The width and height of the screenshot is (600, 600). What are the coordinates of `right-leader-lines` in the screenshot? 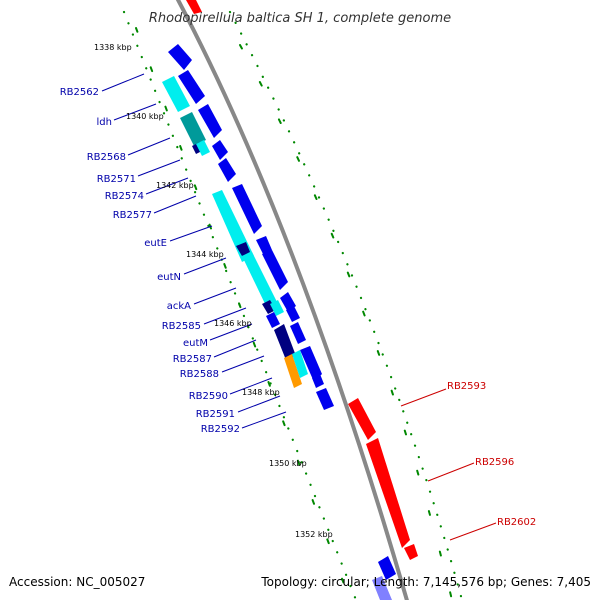 It's located at (448, 464).